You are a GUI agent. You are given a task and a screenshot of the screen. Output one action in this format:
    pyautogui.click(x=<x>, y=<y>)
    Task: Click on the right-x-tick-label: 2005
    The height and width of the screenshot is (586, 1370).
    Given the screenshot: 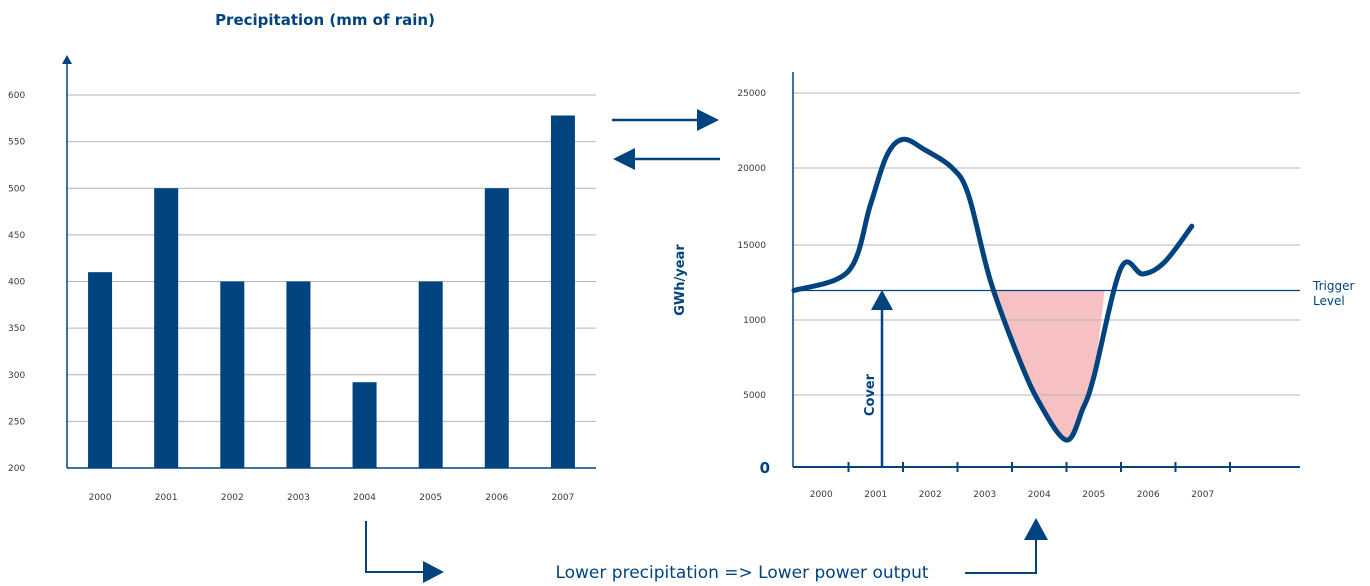 What is the action you would take?
    pyautogui.click(x=1093, y=495)
    